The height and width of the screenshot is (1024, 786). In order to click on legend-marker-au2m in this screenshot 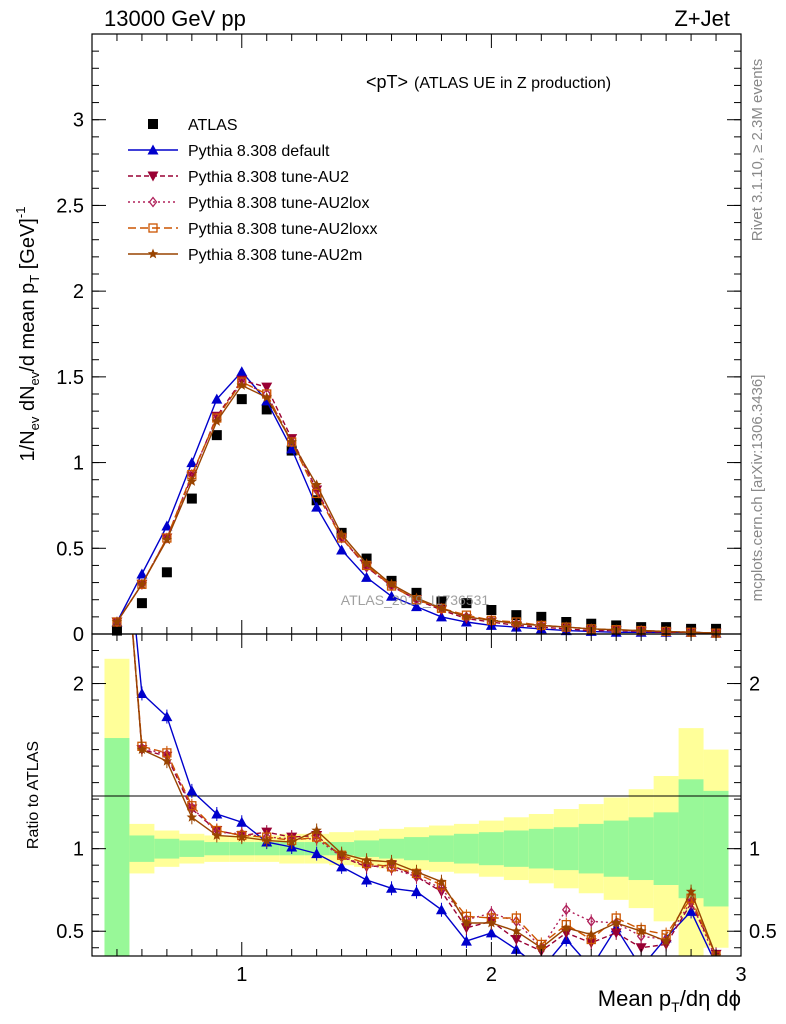, I will do `click(153, 253)`.